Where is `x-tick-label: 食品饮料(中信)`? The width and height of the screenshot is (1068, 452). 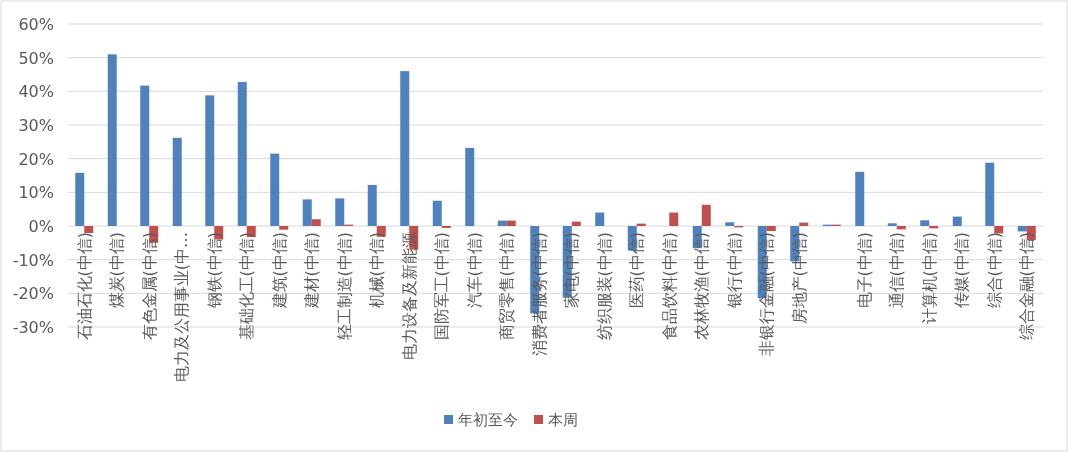 x-tick-label: 食品饮料(中信) is located at coordinates (669, 286).